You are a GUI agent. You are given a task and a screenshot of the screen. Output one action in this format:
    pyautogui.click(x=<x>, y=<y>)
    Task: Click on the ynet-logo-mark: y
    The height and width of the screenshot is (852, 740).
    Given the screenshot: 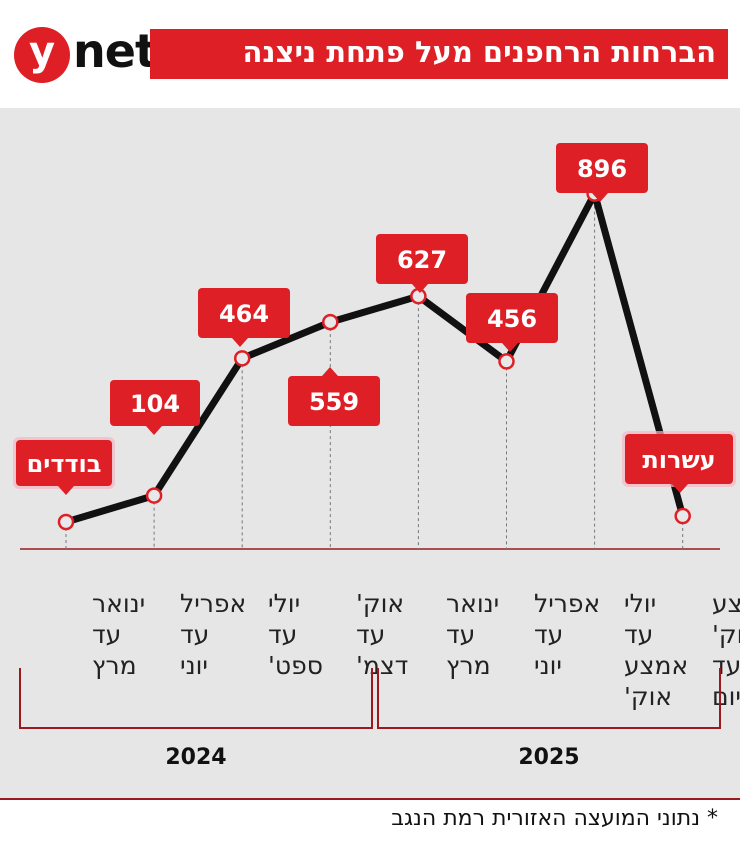 What is the action you would take?
    pyautogui.click(x=42, y=55)
    